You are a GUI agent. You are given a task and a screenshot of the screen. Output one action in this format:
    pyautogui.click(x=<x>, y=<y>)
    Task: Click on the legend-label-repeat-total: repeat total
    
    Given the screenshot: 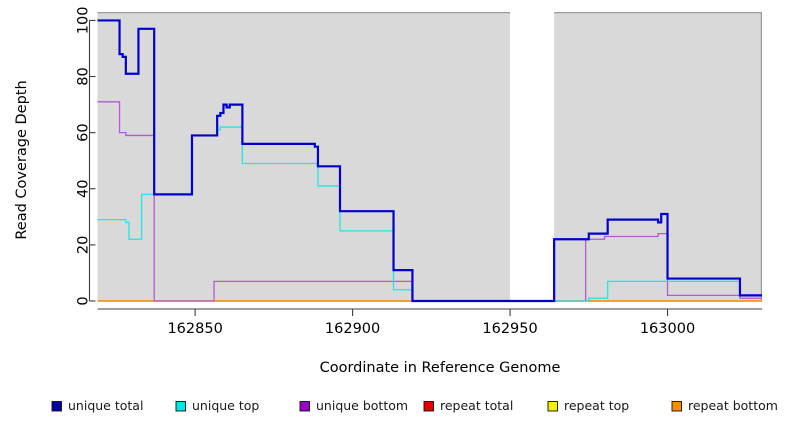 What is the action you would take?
    pyautogui.click(x=476, y=405)
    